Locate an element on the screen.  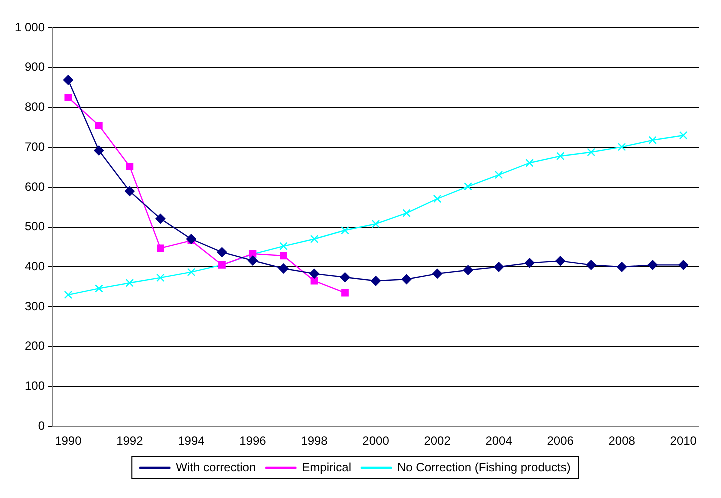
legend-label: With correction is located at coordinates (216, 467).